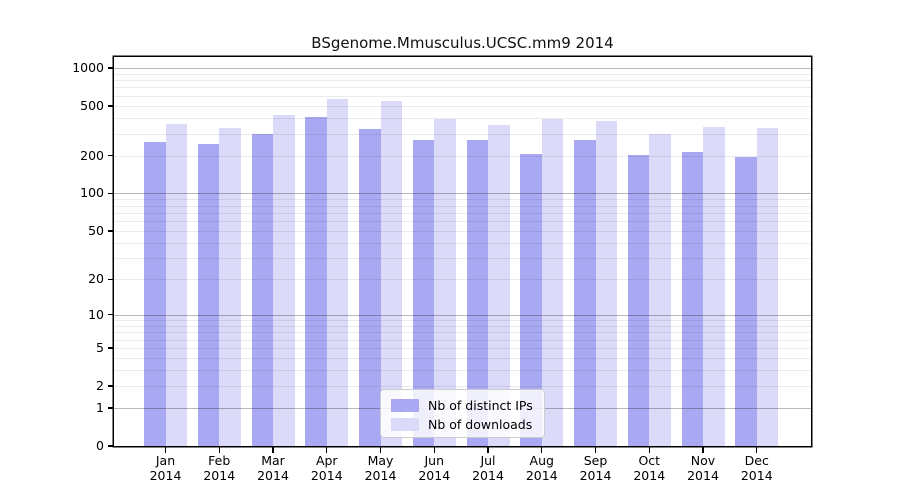 The height and width of the screenshot is (500, 900). Describe the element at coordinates (176, 284) in the screenshot. I see `bar-jan-downloads` at that location.